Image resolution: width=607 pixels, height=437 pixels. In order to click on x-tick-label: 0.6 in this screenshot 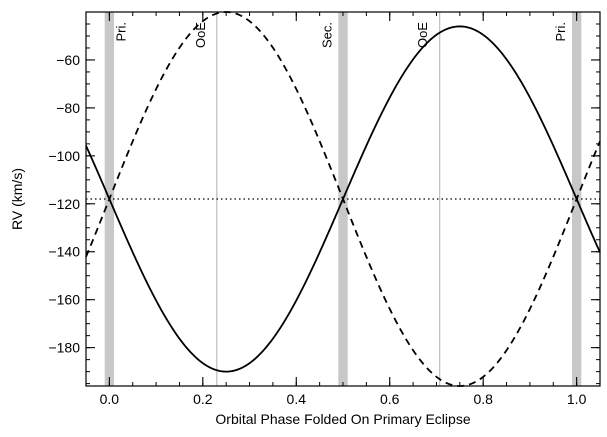, I will do `click(390, 399)`.